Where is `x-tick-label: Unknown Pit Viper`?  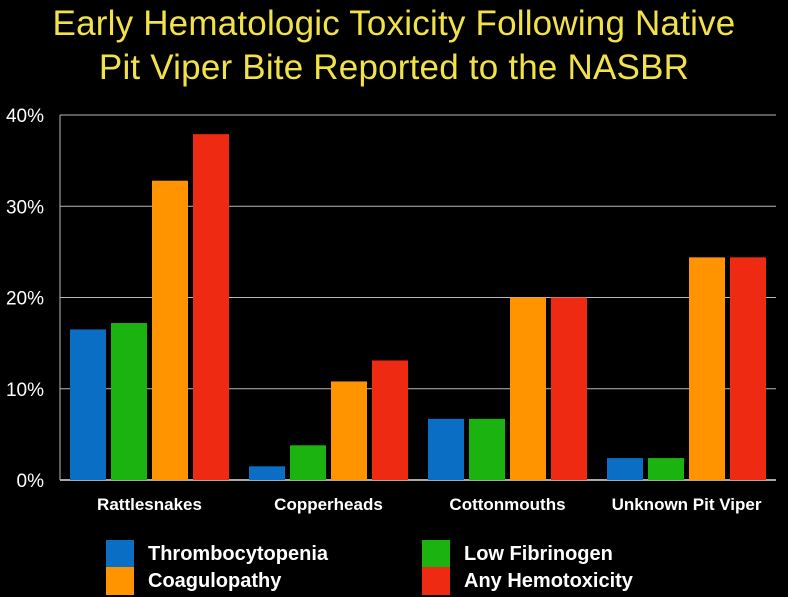
x-tick-label: Unknown Pit Viper is located at coordinates (687, 504).